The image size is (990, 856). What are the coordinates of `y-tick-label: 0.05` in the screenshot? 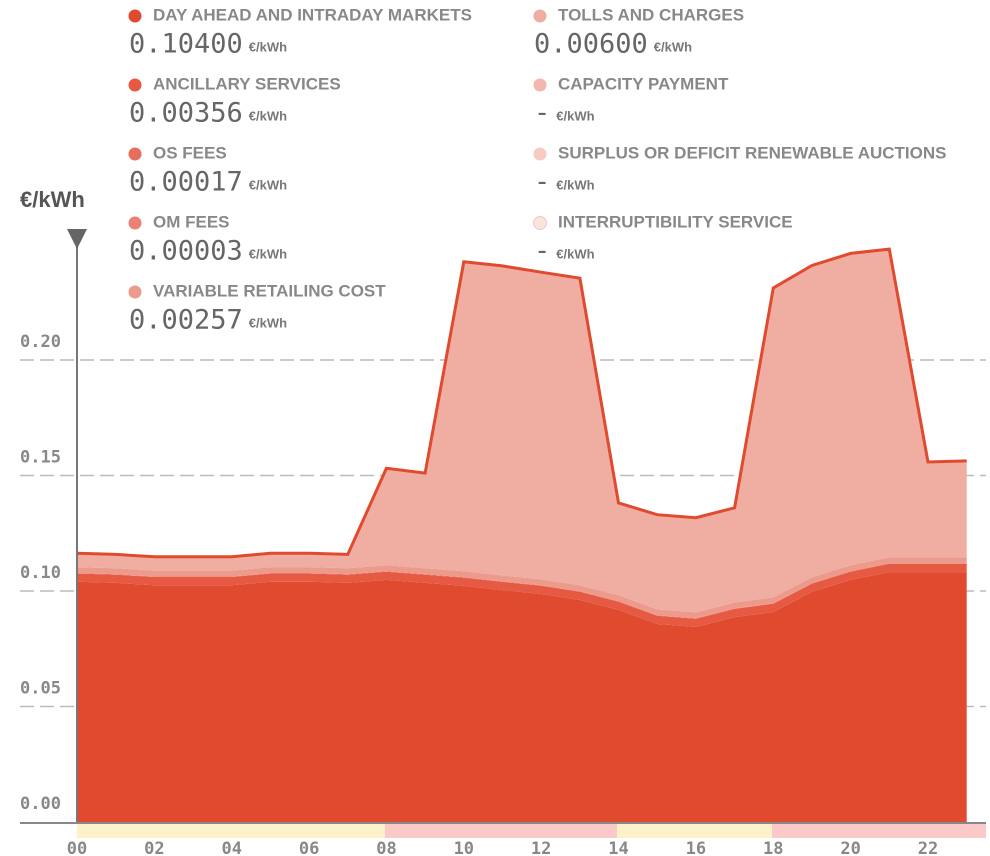 It's located at (40, 689).